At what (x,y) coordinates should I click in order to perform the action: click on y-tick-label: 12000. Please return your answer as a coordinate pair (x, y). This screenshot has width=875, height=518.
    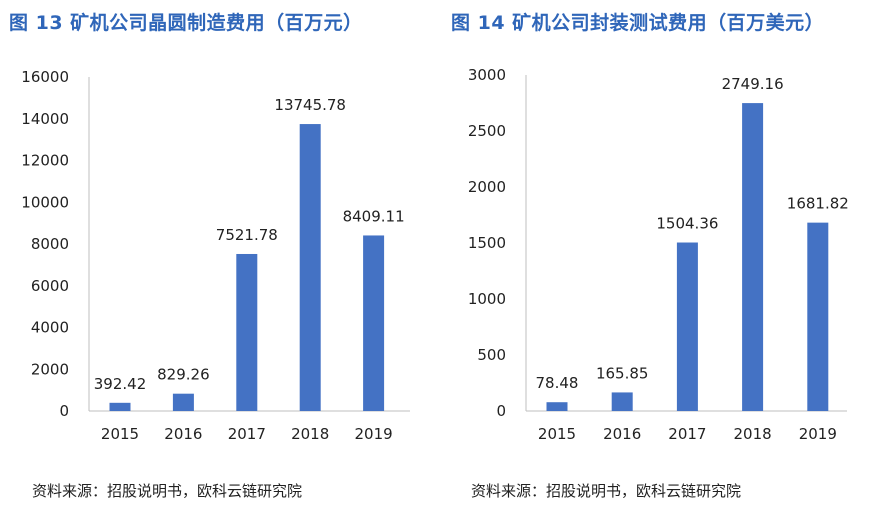
    Looking at the image, I should click on (45, 161).